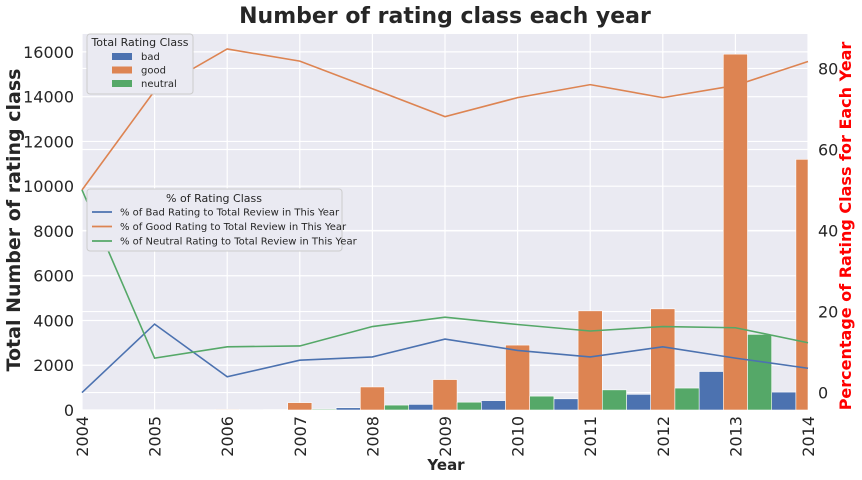 Image resolution: width=862 pixels, height=480 pixels. Describe the element at coordinates (53, 365) in the screenshot. I see `y-tick-label: 2000` at that location.